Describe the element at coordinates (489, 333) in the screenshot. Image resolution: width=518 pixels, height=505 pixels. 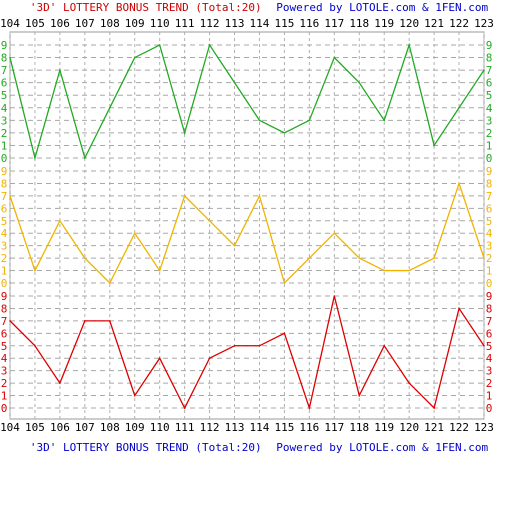
I see `y-tick-label-right: 6` at that location.